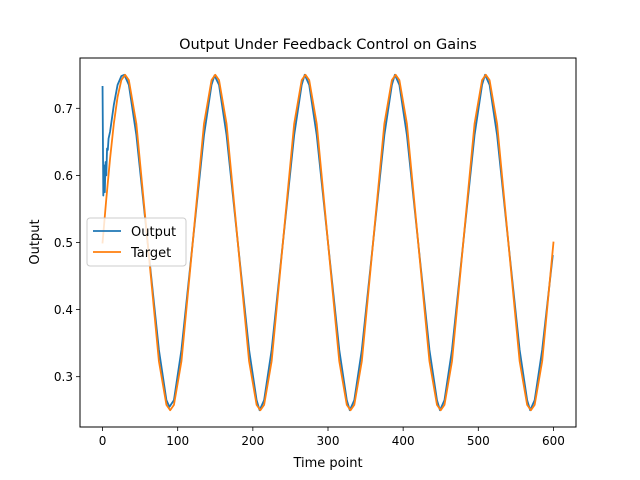 Image resolution: width=640 pixels, height=480 pixels. I want to click on legend: Output Target, so click(136, 242).